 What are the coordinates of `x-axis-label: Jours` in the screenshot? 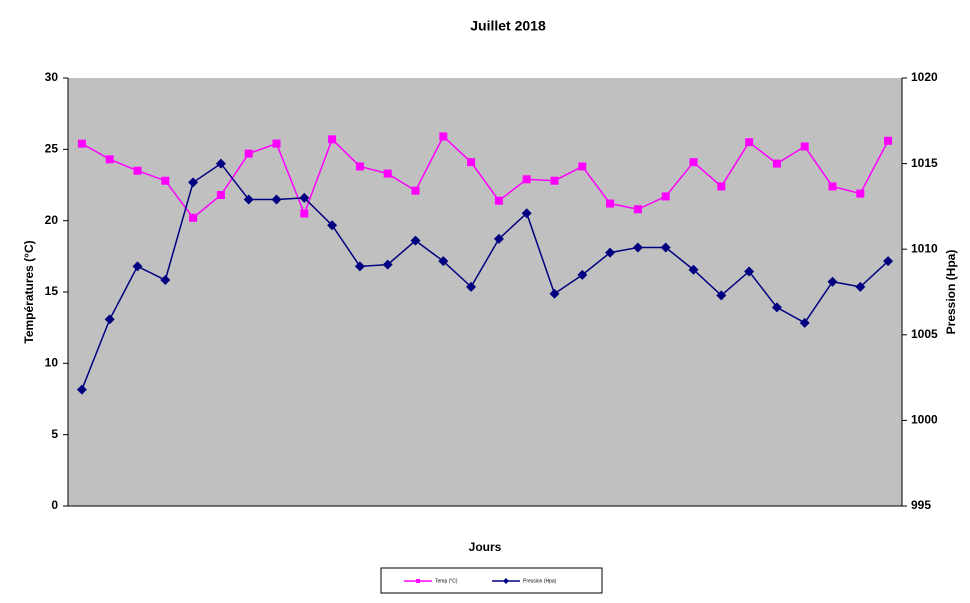 It's located at (485, 547).